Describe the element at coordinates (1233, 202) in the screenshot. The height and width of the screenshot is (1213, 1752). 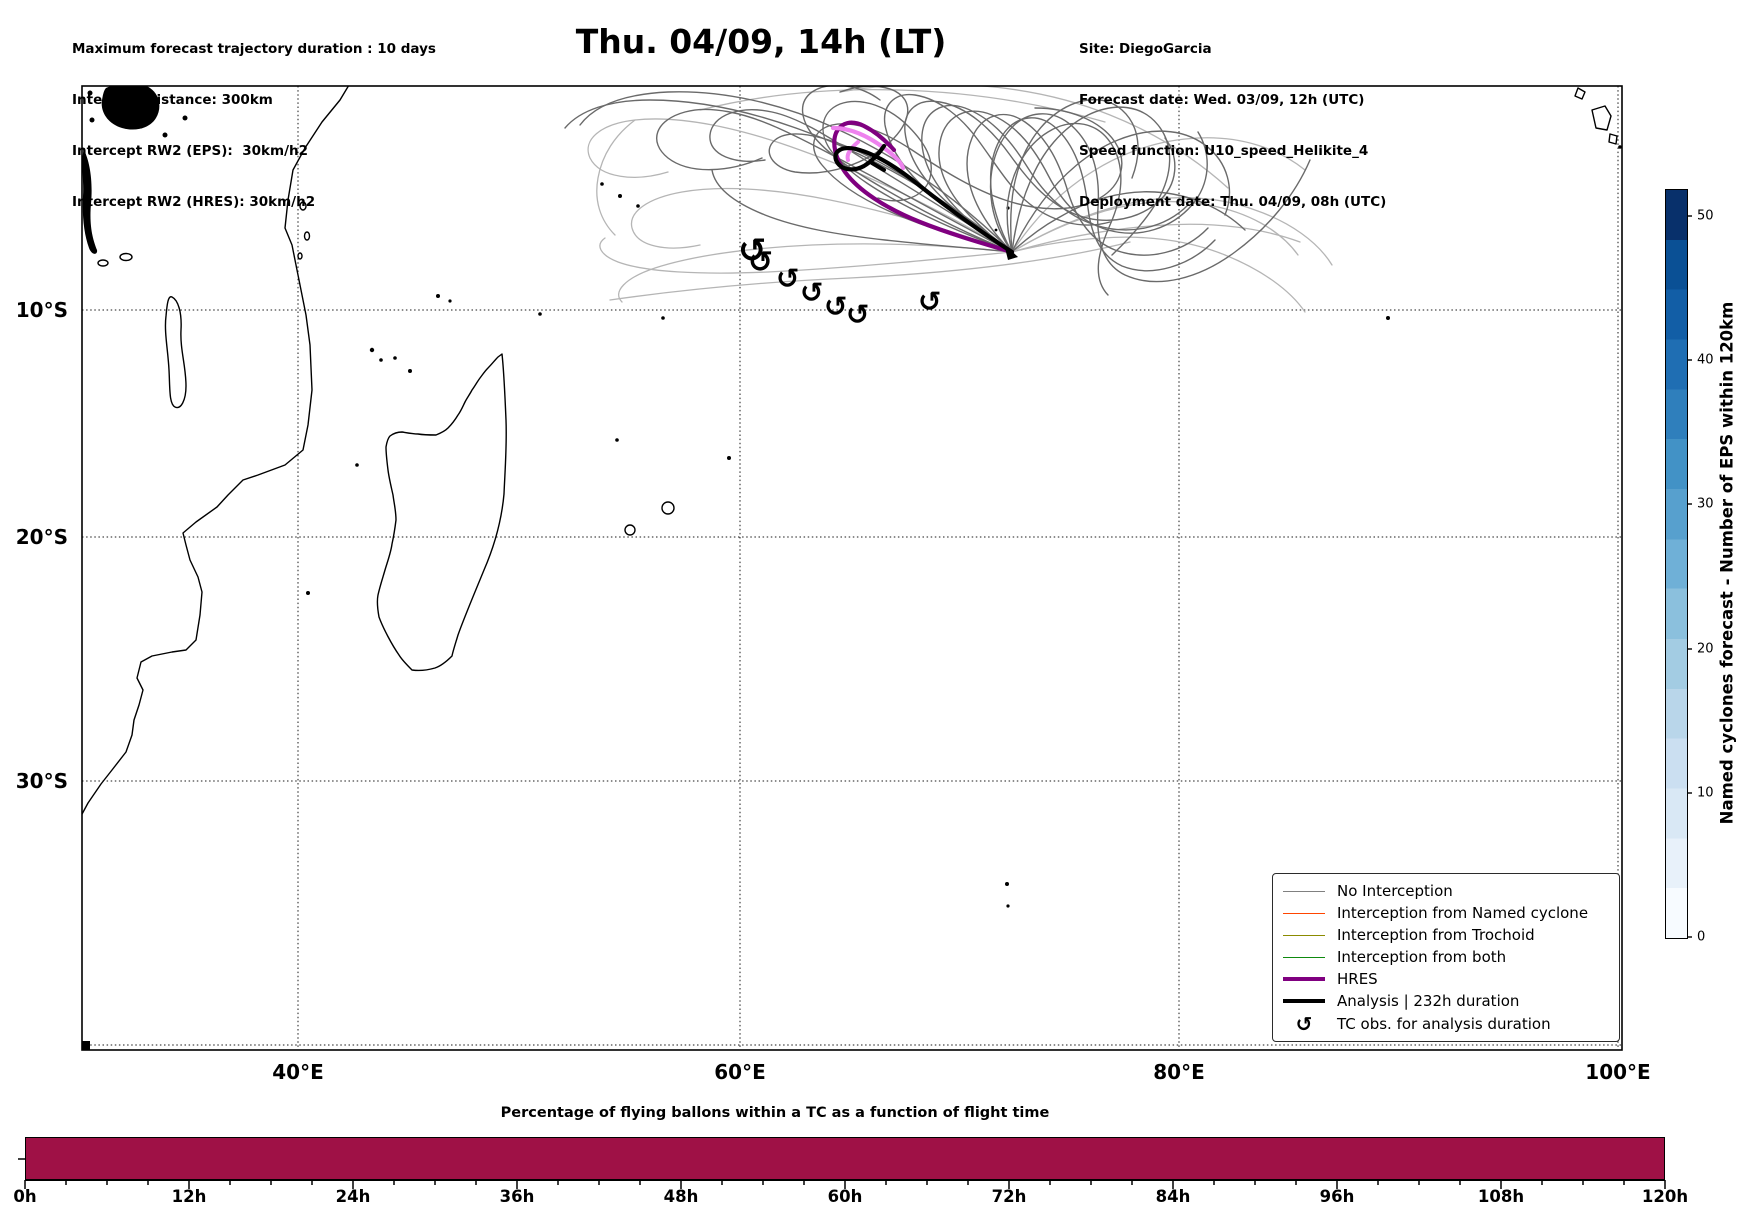
I see `deployment-date-line: Deployment date: Thu. 04/09, 08h (UTC)` at that location.